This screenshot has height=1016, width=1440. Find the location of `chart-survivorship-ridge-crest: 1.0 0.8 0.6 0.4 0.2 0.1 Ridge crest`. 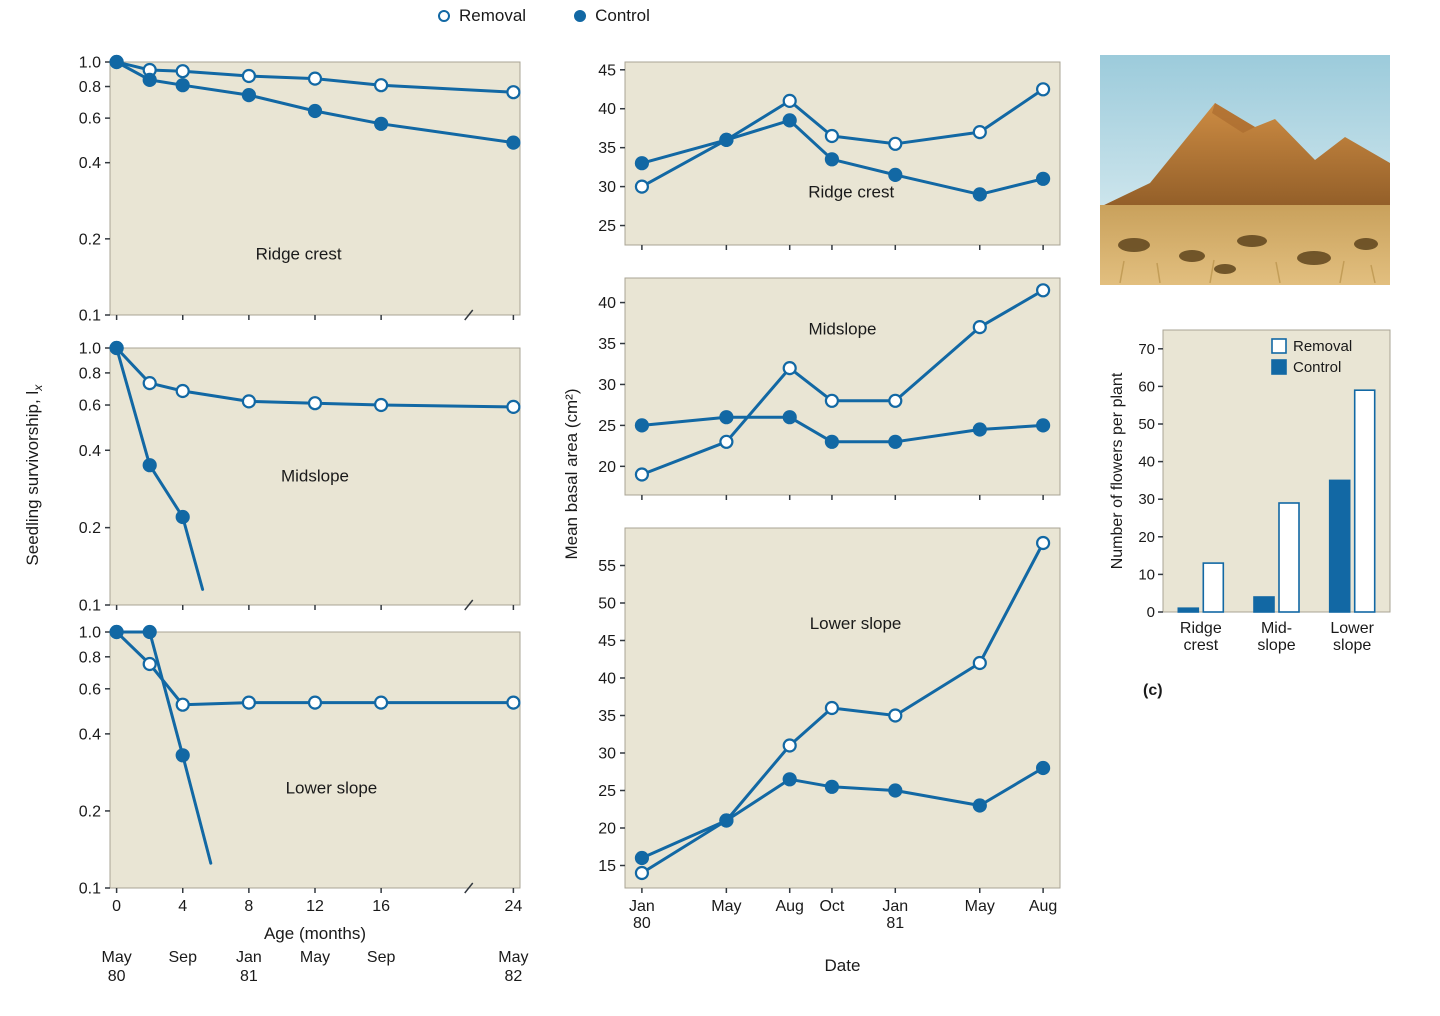

chart-survivorship-ridge-crest: 1.0 0.8 0.6 0.4 0.2 0.1 Ridge crest is located at coordinates (288, 189).